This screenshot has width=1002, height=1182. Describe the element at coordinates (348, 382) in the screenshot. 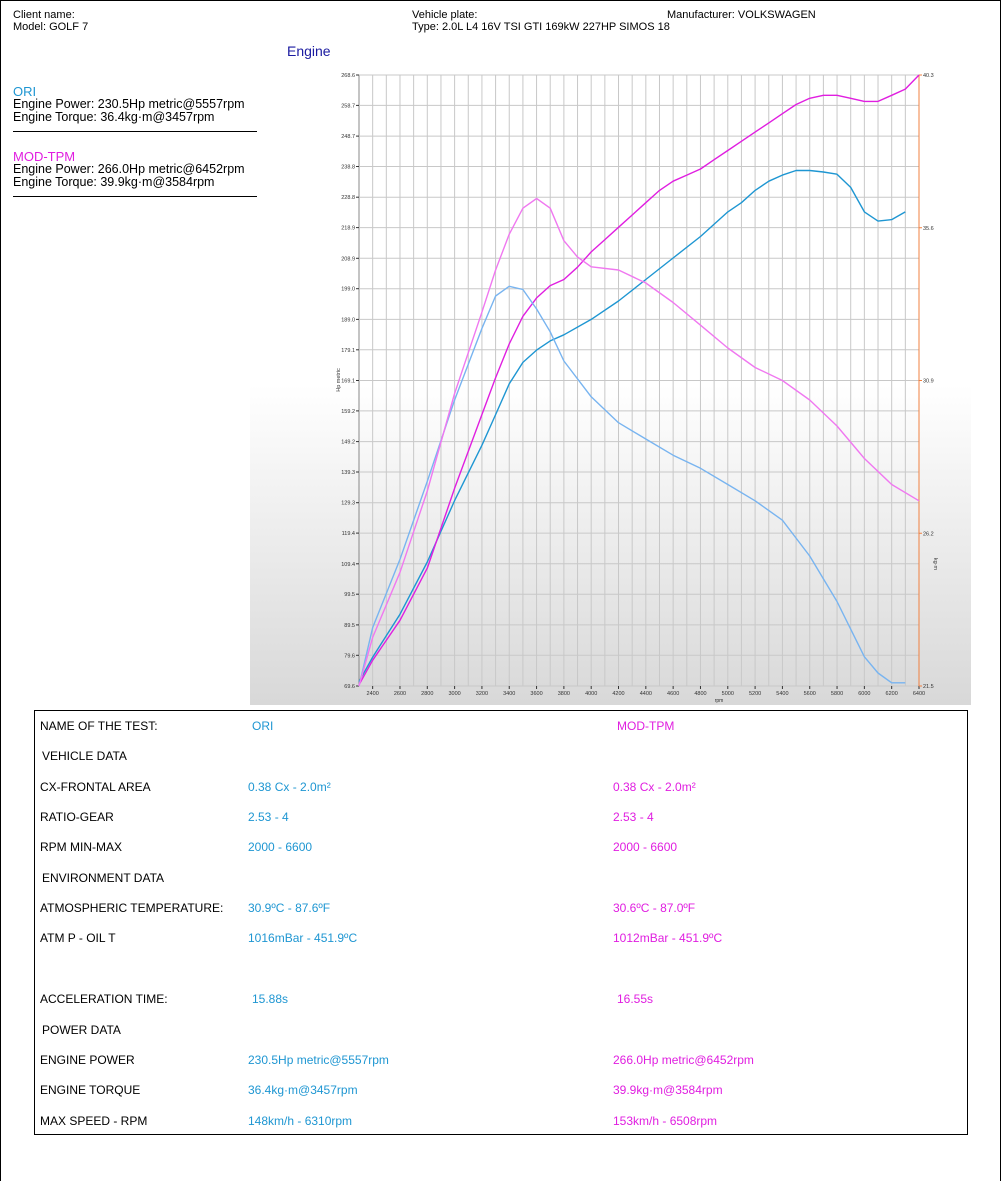

I see `y-tick-label: 169.1` at that location.